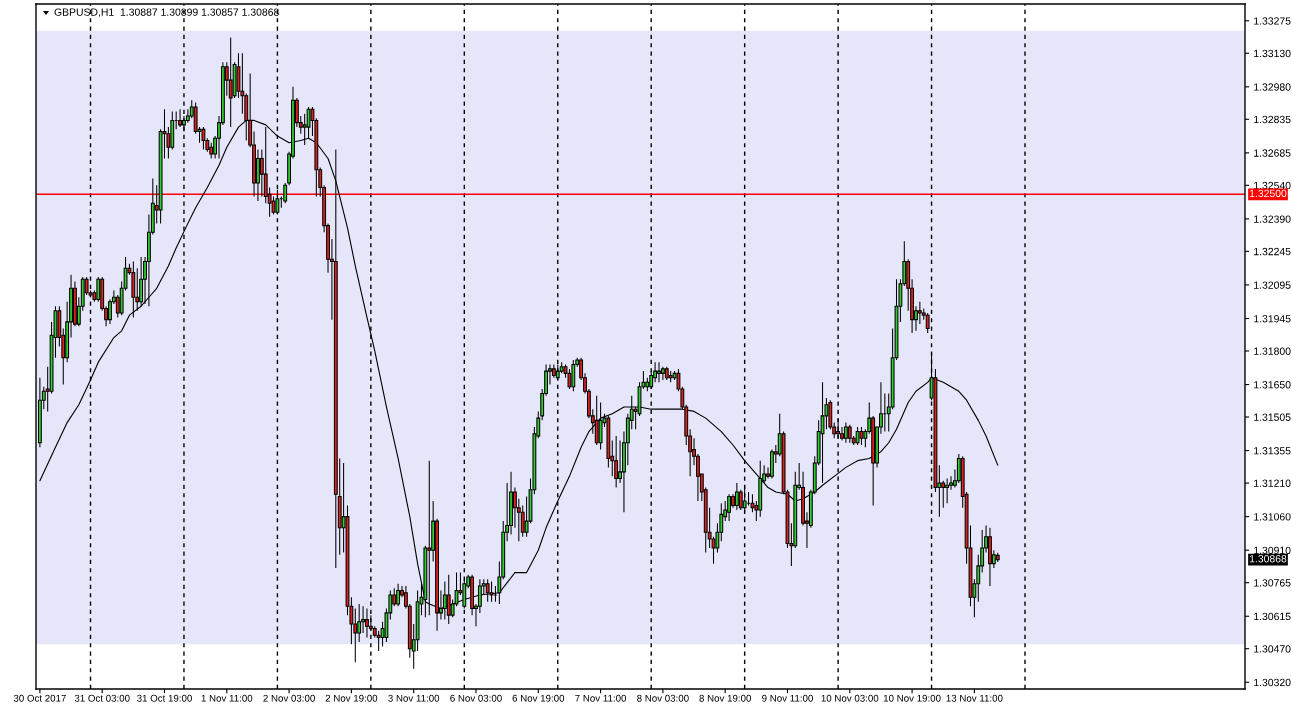  I want to click on y-tick-label: 1.30320, so click(1272, 682).